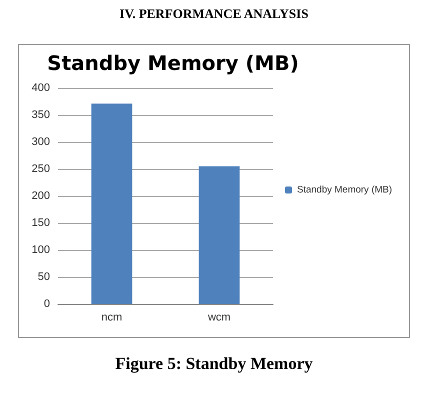 The width and height of the screenshot is (428, 406). Describe the element at coordinates (344, 190) in the screenshot. I see `legend-label: Standby Memory (MB)` at that location.